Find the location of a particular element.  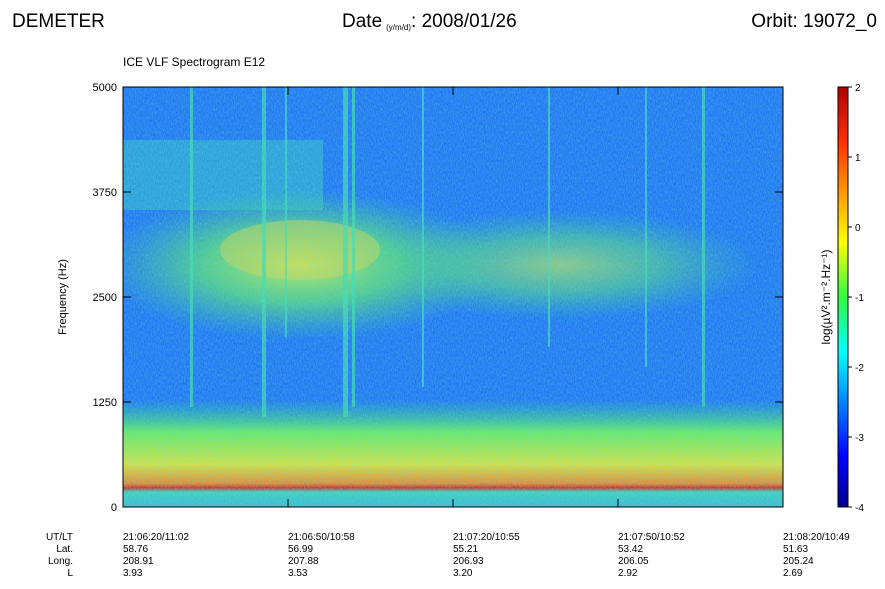

x-tick-label: 21:06:20/11:02 is located at coordinates (156, 537).